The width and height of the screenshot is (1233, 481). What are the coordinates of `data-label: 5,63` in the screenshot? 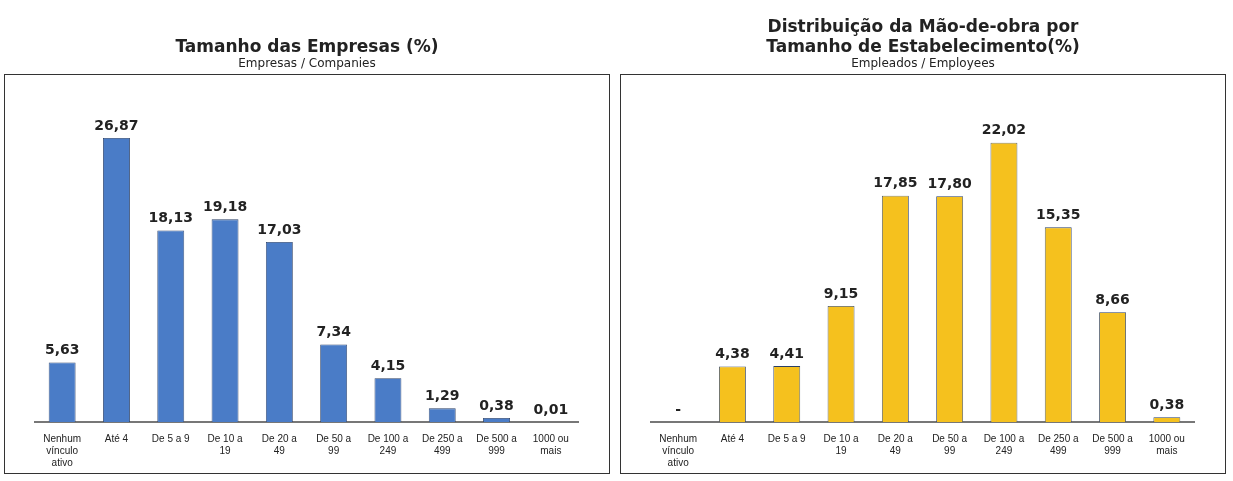 It's located at (62, 349).